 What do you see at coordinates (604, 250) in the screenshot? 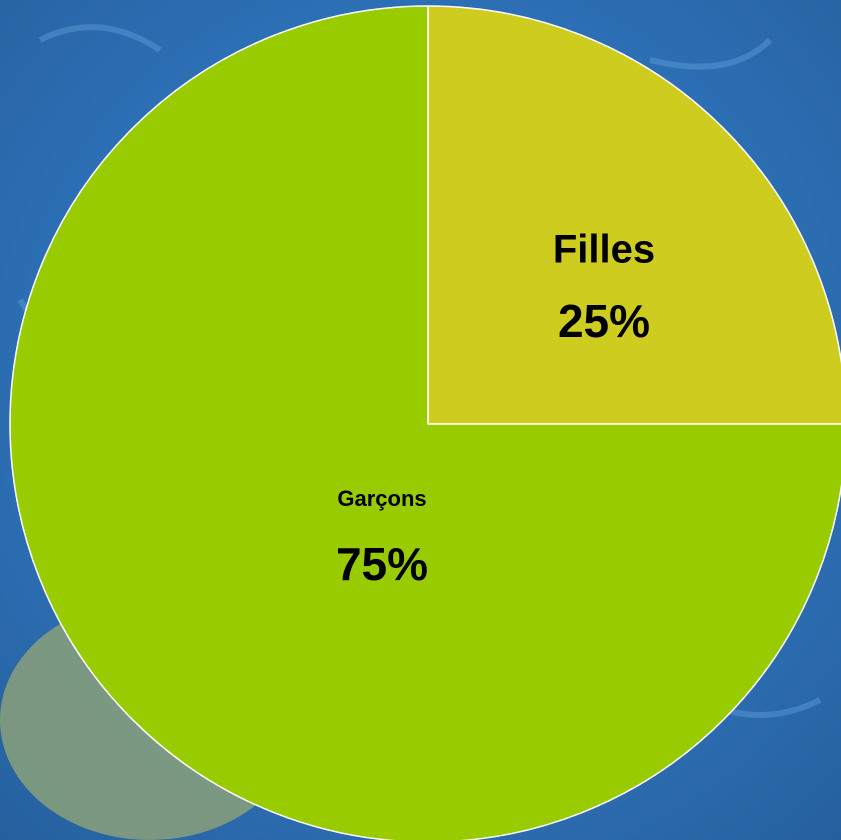
I see `slice-label: Filles` at bounding box center [604, 250].